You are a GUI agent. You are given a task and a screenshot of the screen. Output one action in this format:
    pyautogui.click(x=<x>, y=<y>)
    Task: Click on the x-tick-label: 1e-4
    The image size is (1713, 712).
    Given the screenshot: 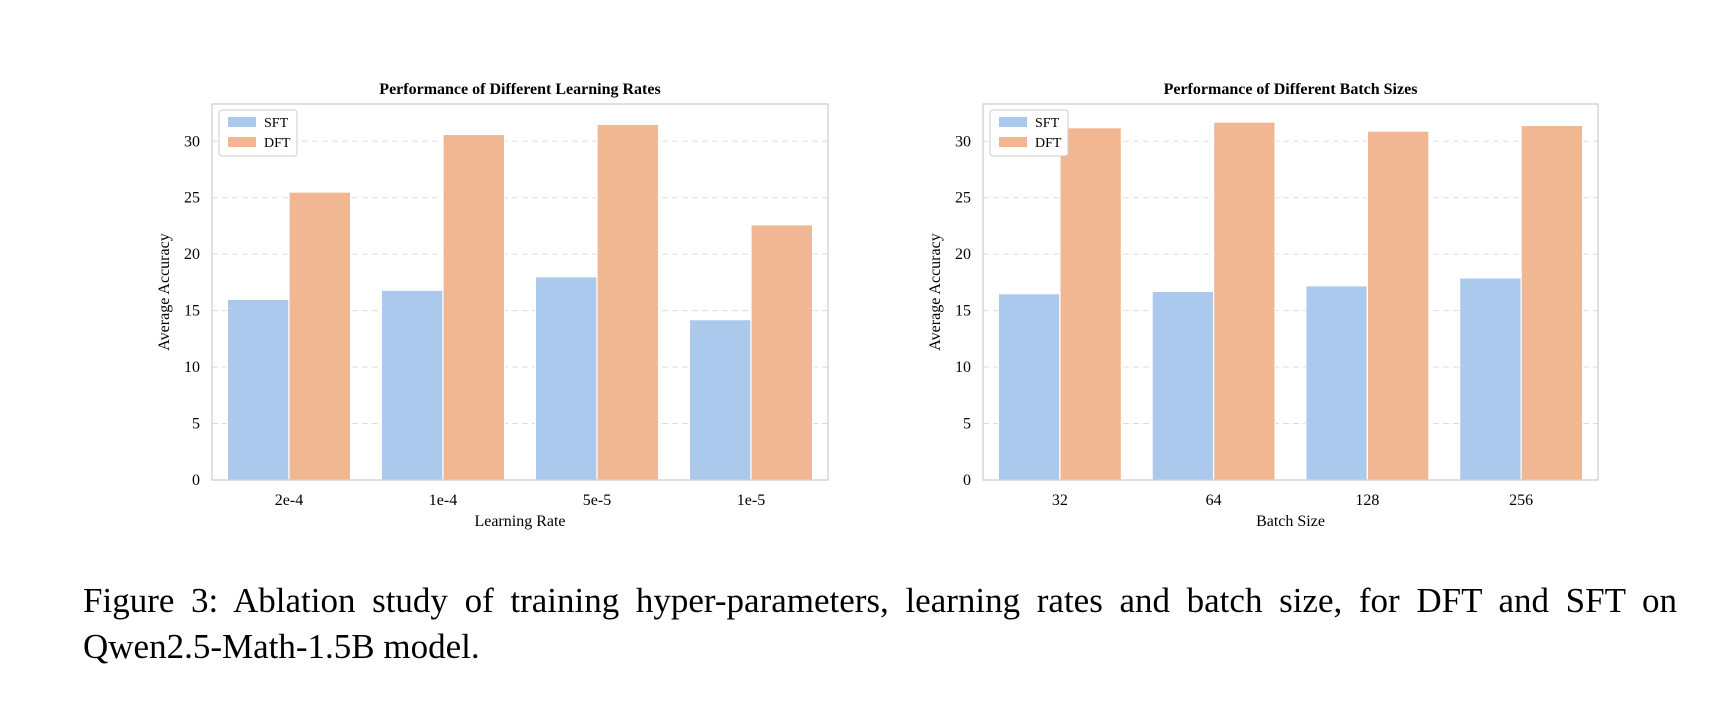 What is the action you would take?
    pyautogui.click(x=443, y=500)
    